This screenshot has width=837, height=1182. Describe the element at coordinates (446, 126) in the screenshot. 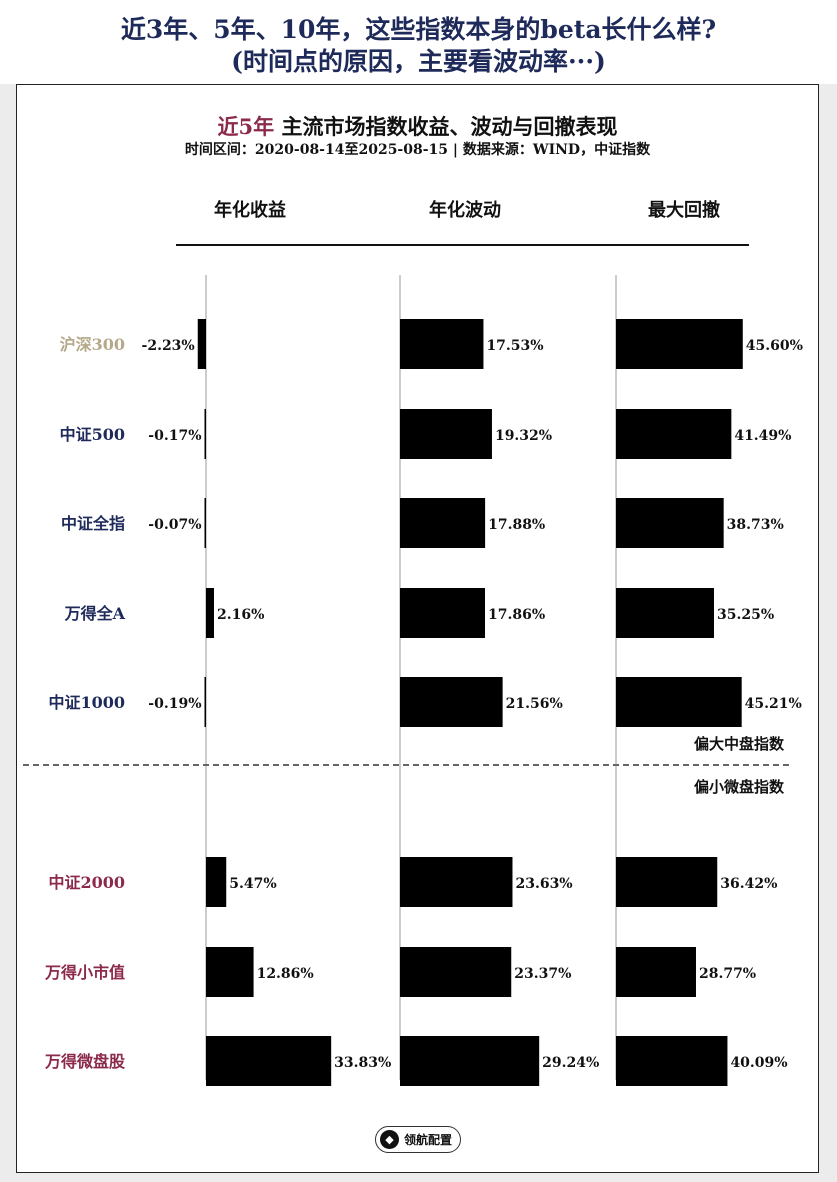

I see `chart-title-rest: 主流市场指数收益、波动与回撤表现` at that location.